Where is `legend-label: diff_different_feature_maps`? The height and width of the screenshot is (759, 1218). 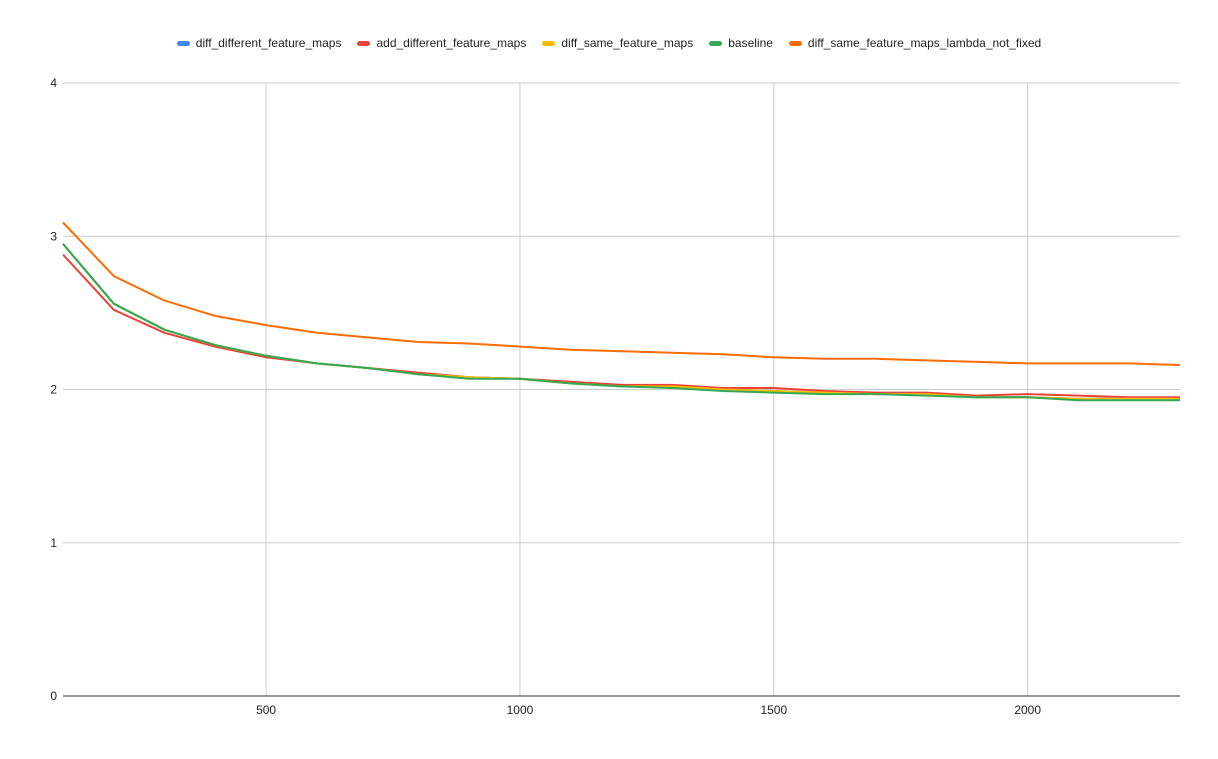 legend-label: diff_different_feature_maps is located at coordinates (268, 43).